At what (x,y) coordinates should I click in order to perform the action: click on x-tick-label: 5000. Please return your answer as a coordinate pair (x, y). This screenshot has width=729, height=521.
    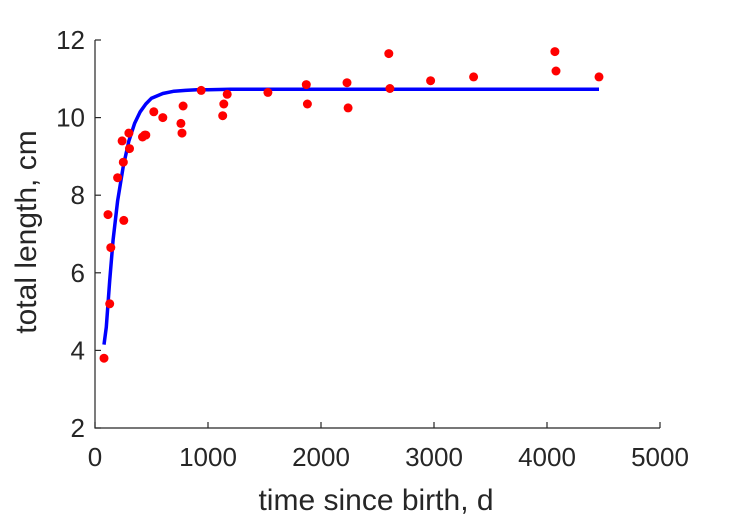
    Looking at the image, I should click on (660, 457).